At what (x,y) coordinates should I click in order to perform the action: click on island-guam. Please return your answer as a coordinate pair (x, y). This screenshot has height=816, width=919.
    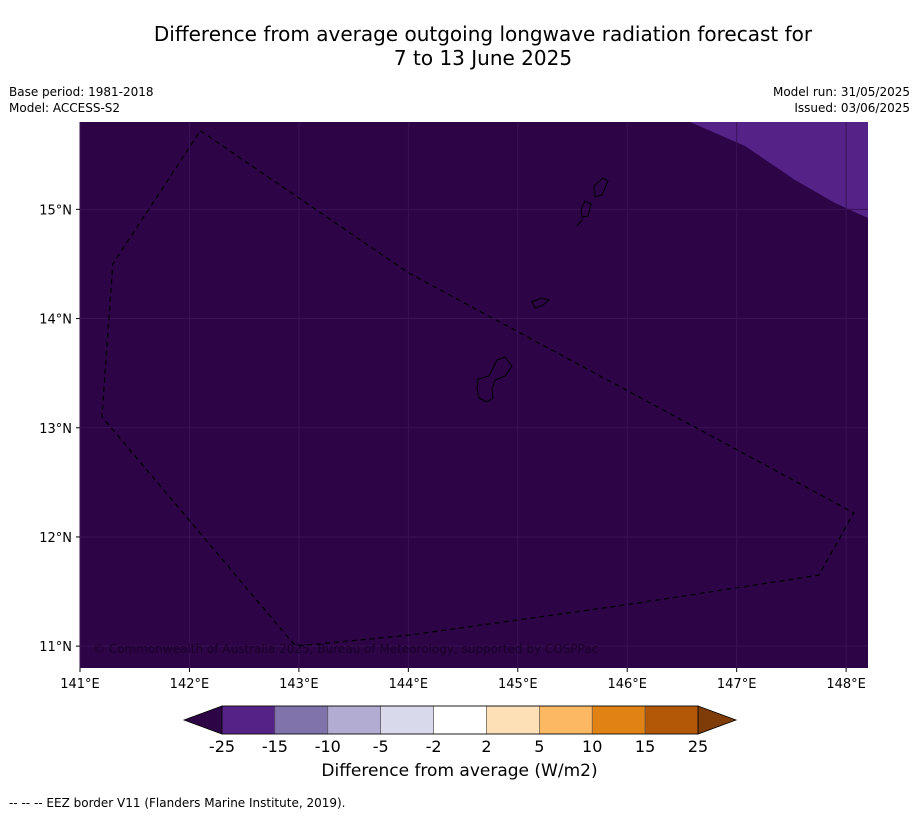
    Looking at the image, I should click on (494, 379).